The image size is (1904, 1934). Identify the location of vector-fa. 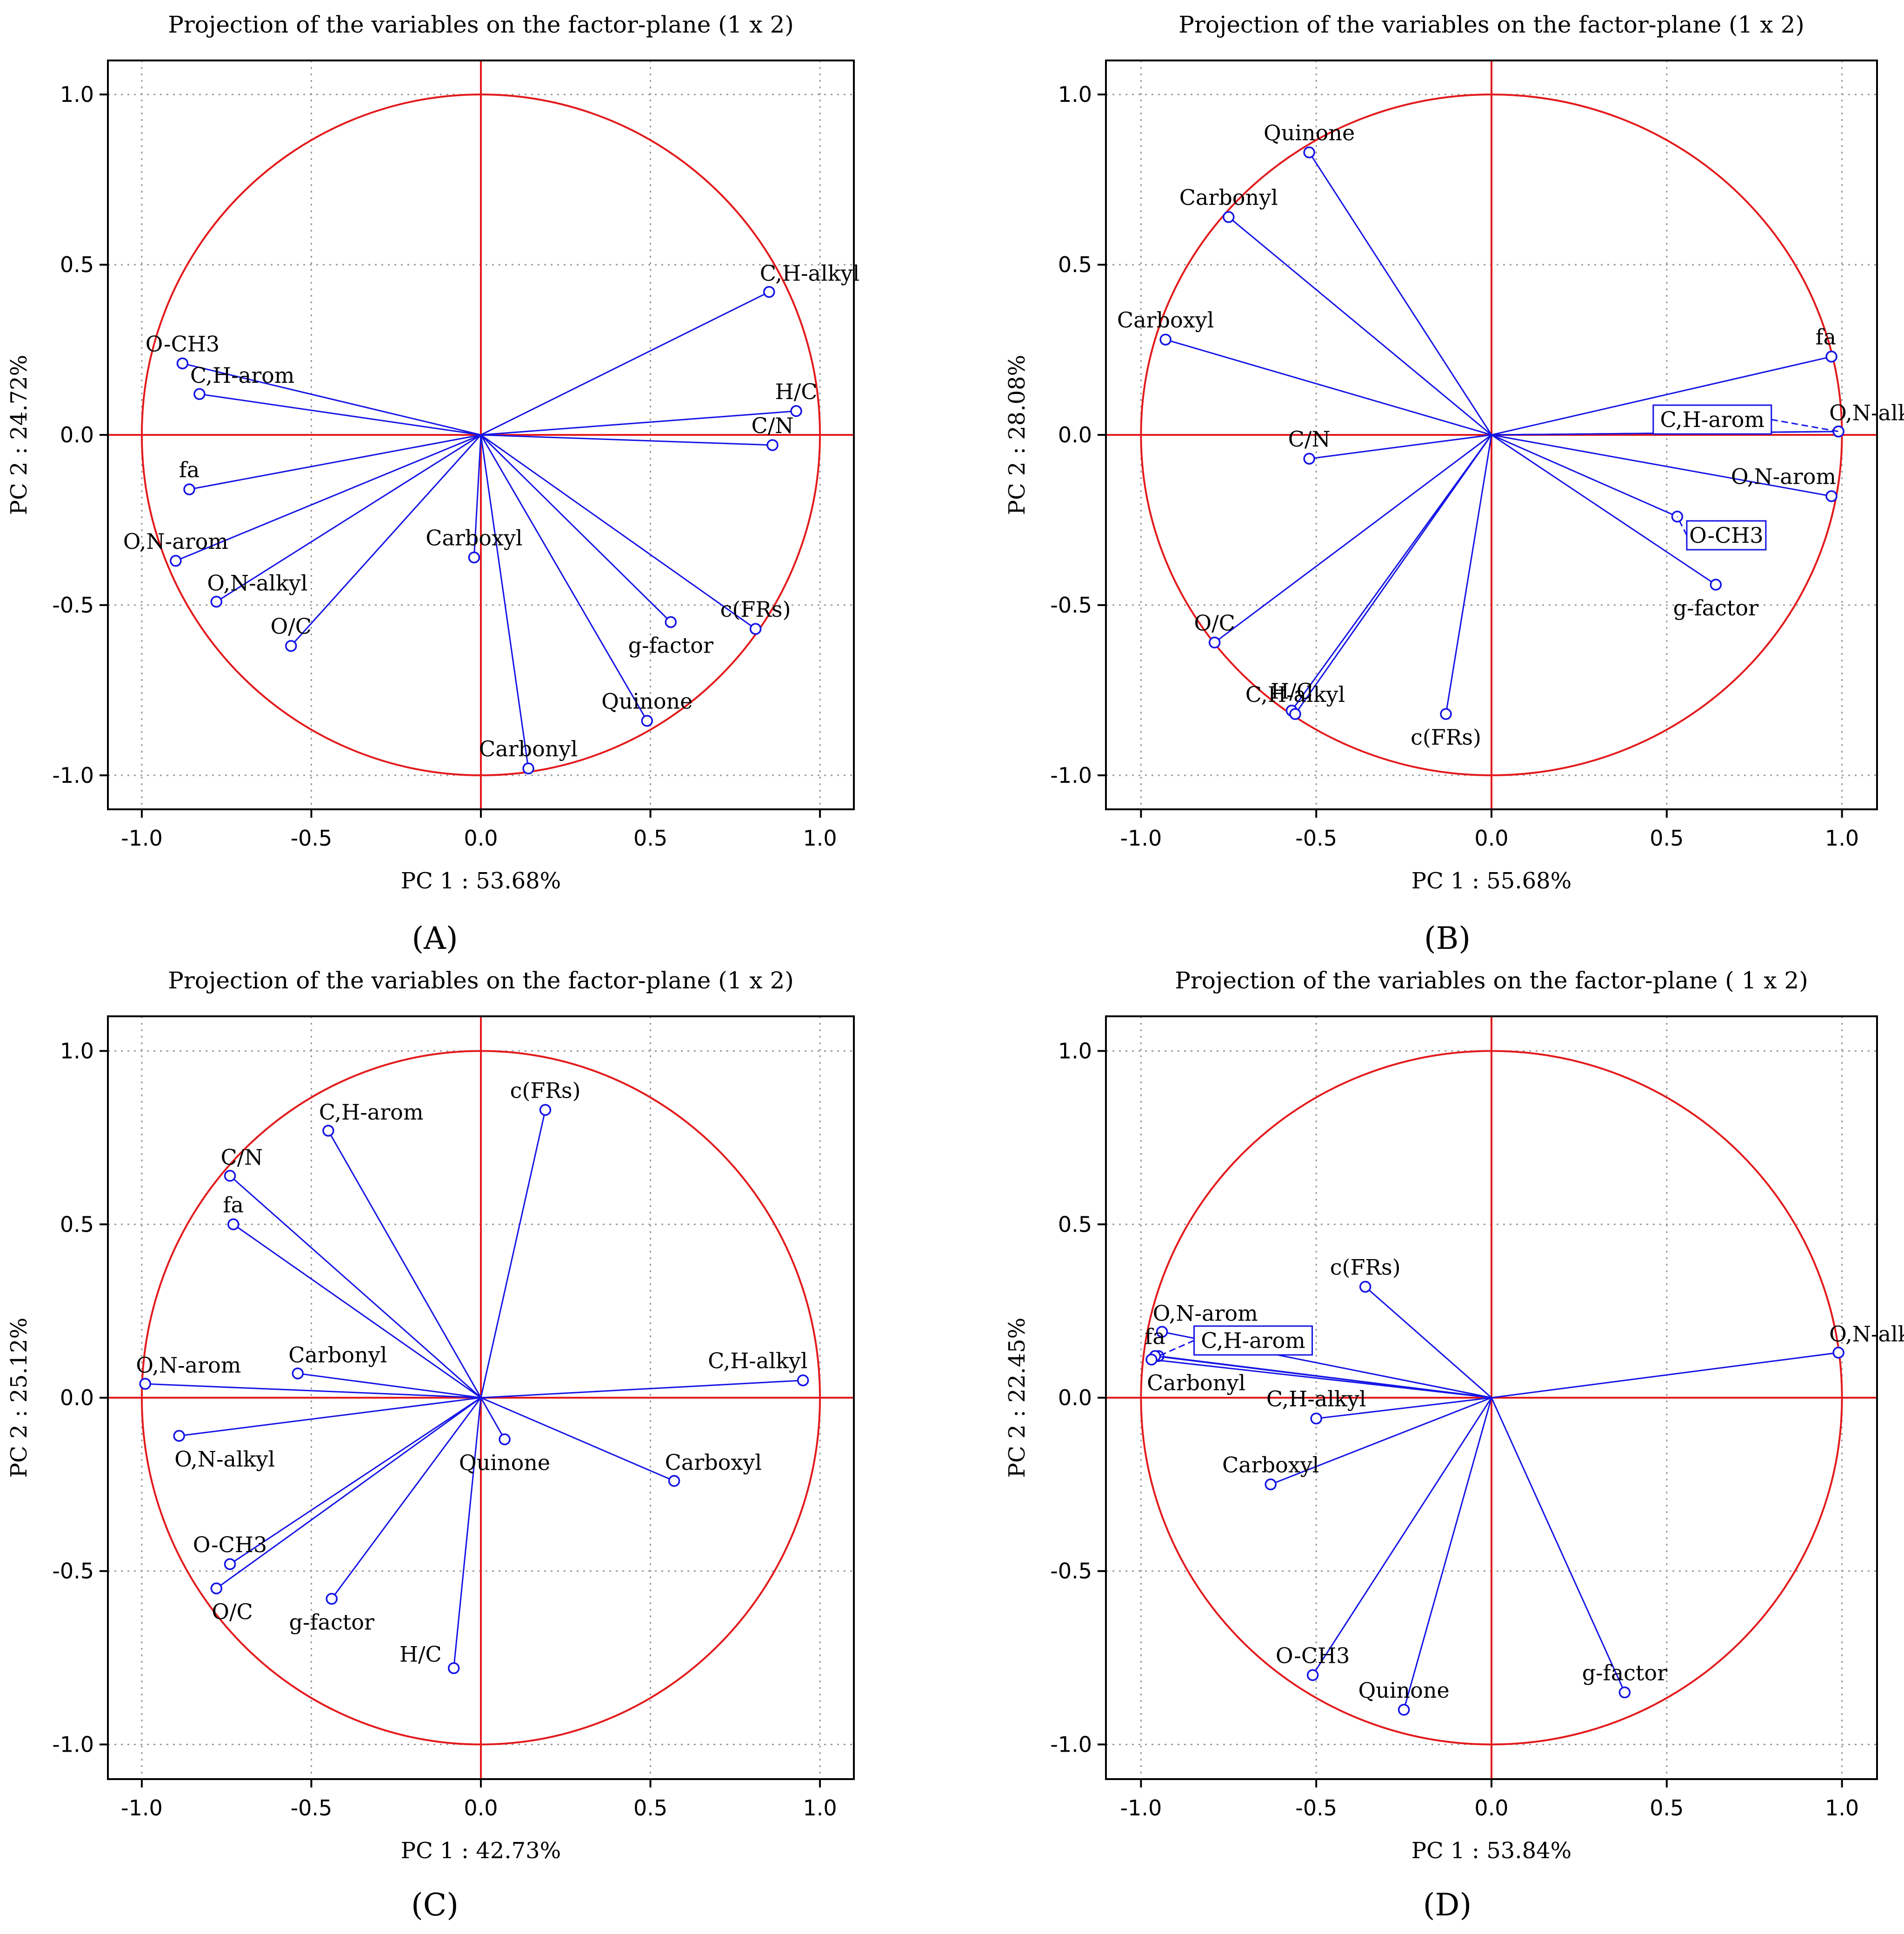
(335, 462).